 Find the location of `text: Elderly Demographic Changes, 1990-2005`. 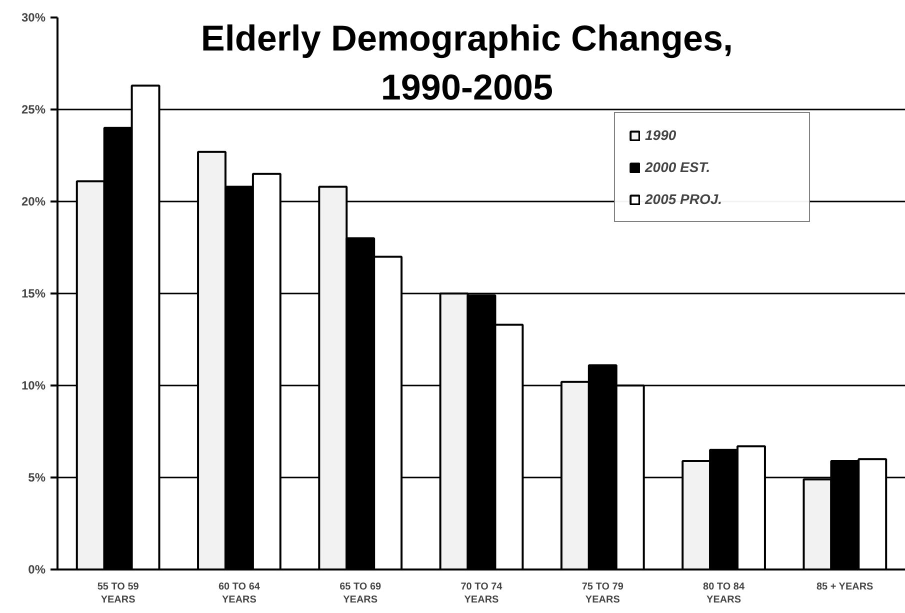

text: Elderly Demographic Changes, 1990-2005 is located at coordinates (467, 63).